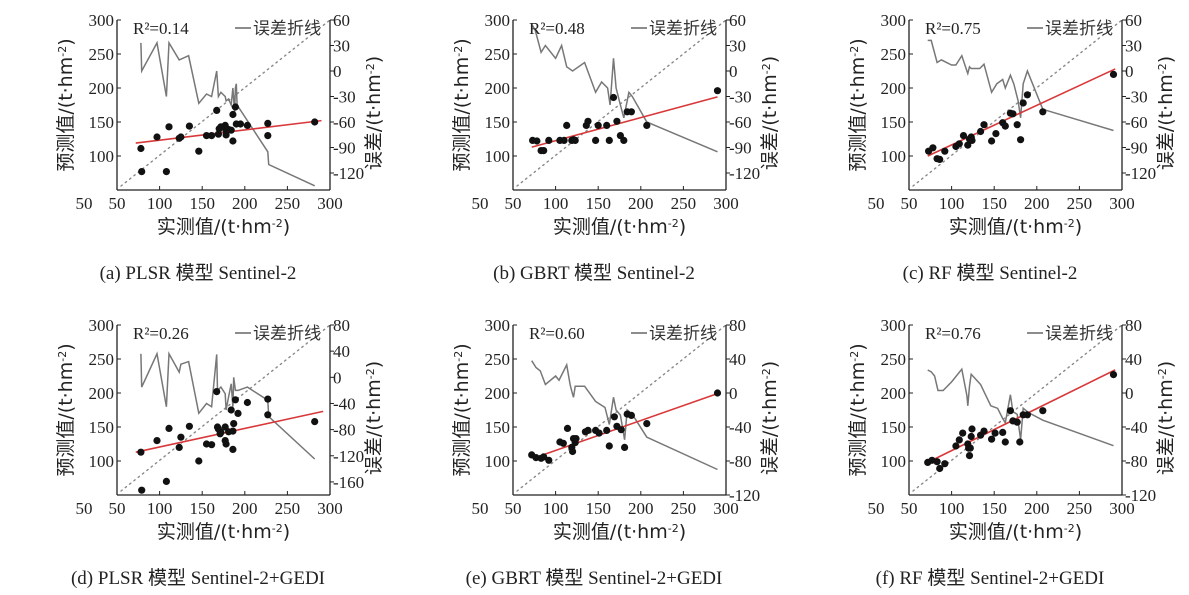 This screenshot has height=595, width=1189. Describe the element at coordinates (1037, 508) in the screenshot. I see `x-tick-label: 200` at that location.